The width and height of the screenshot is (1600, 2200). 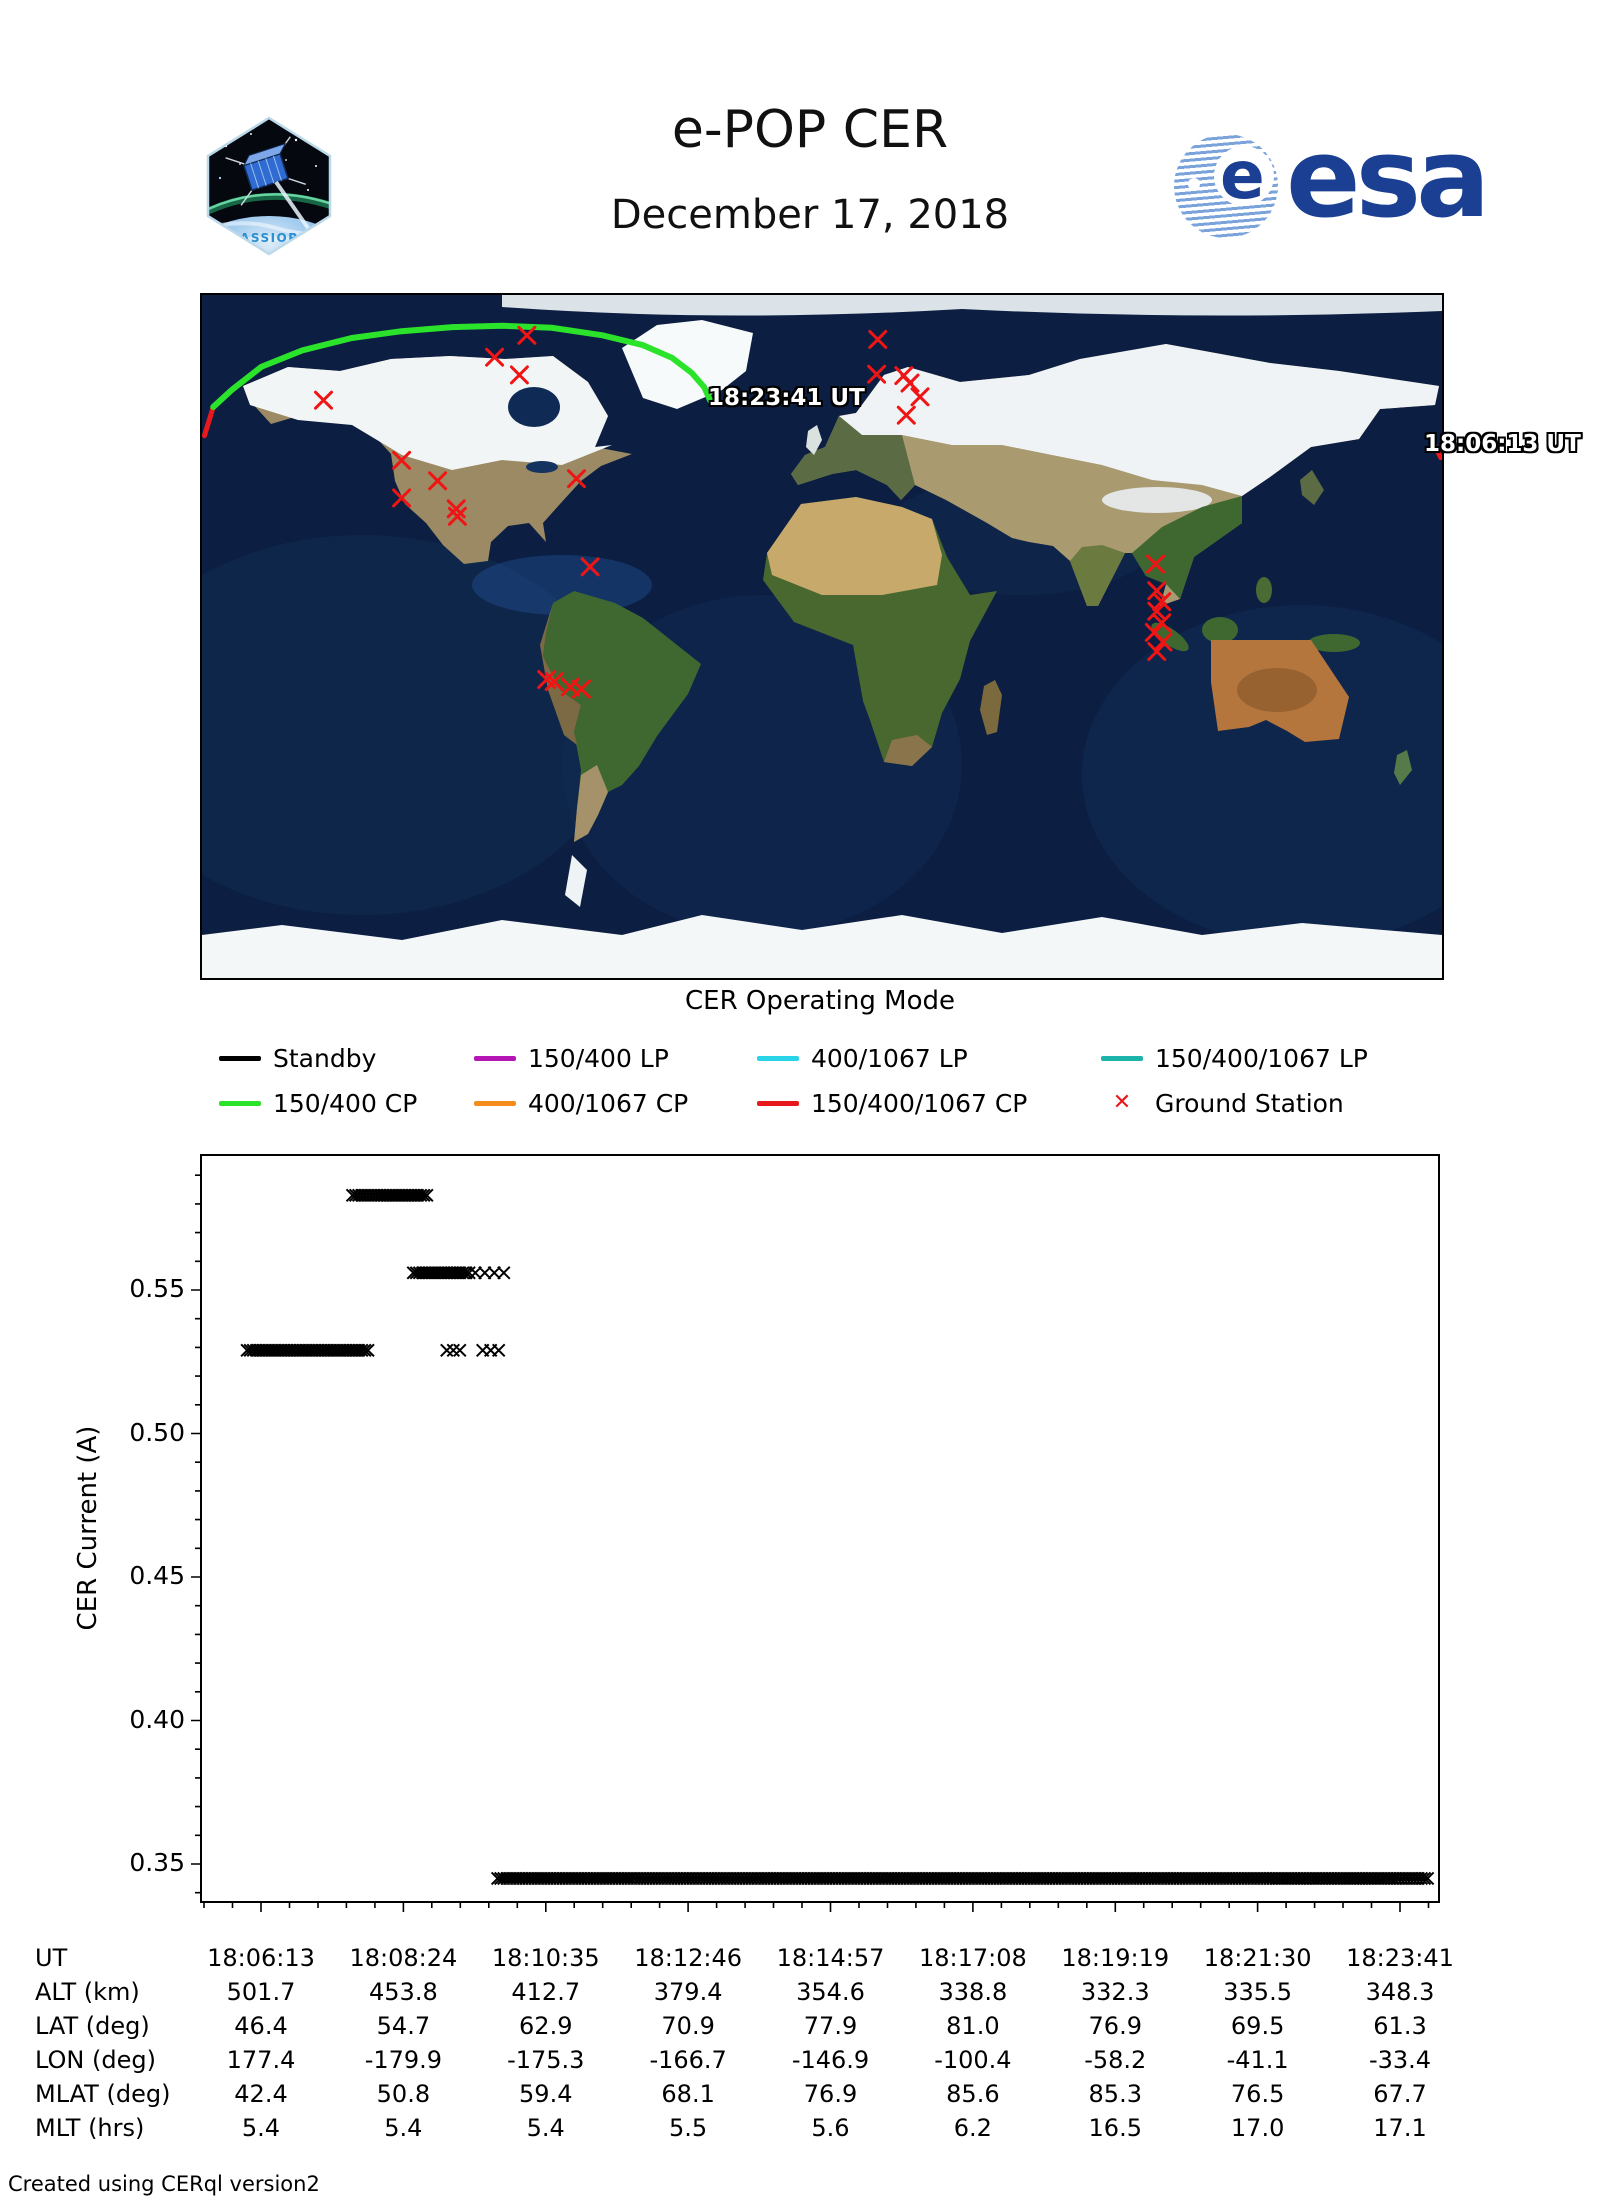 What do you see at coordinates (345, 1103) in the screenshot?
I see `legend-item-label: 150/400 CP` at bounding box center [345, 1103].